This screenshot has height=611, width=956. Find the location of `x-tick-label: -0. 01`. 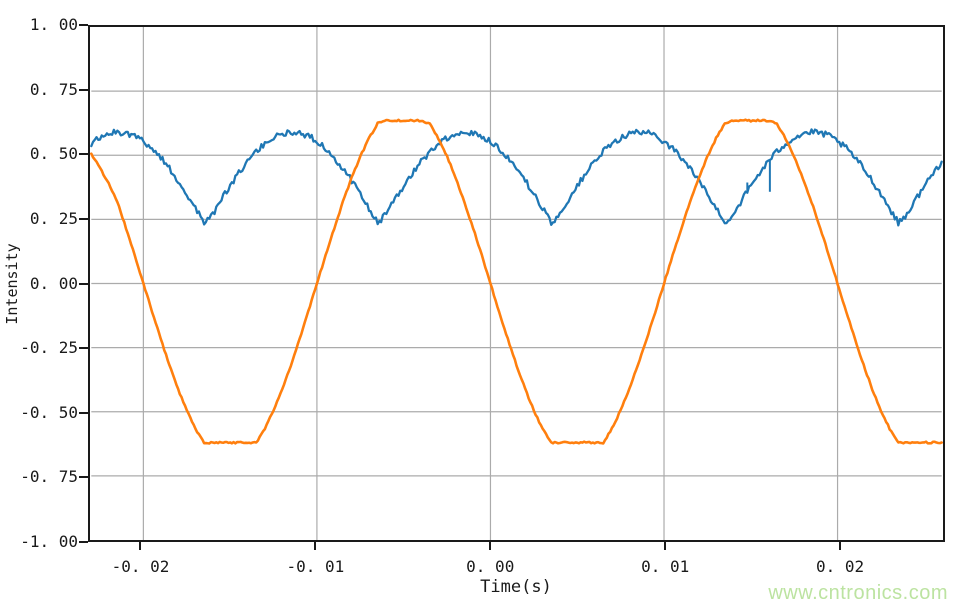

x-tick-label: -0. 01 is located at coordinates (315, 566).